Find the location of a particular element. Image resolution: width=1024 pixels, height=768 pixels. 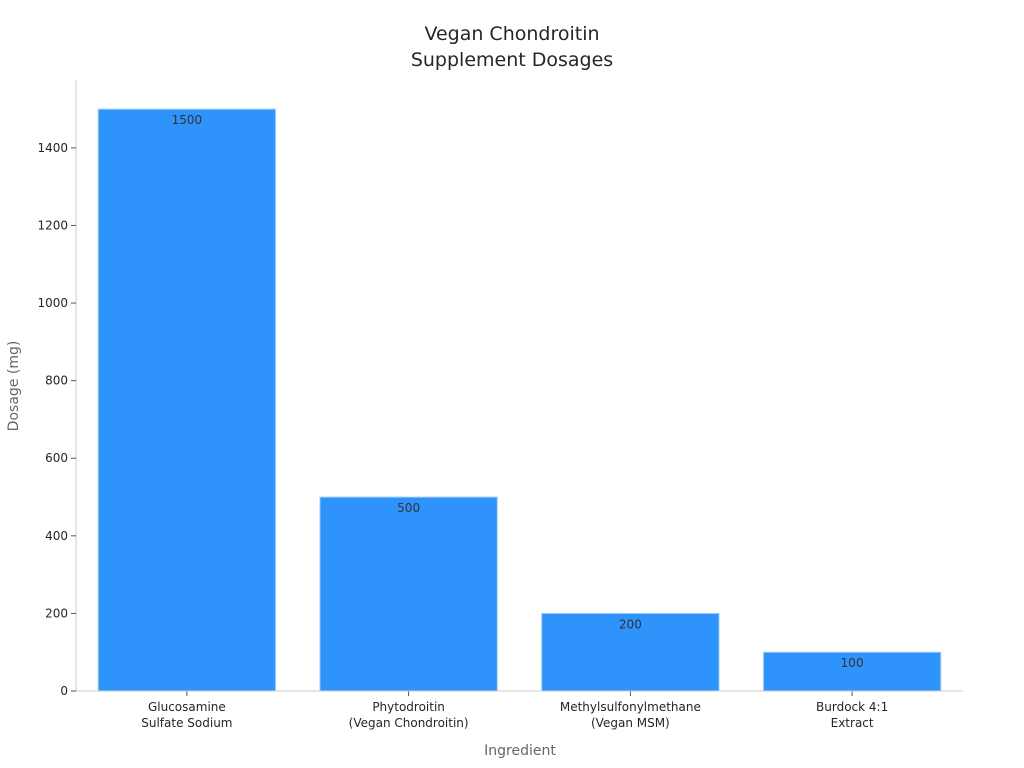

x-tick-label: Methylsulfonylmethane is located at coordinates (630, 707).